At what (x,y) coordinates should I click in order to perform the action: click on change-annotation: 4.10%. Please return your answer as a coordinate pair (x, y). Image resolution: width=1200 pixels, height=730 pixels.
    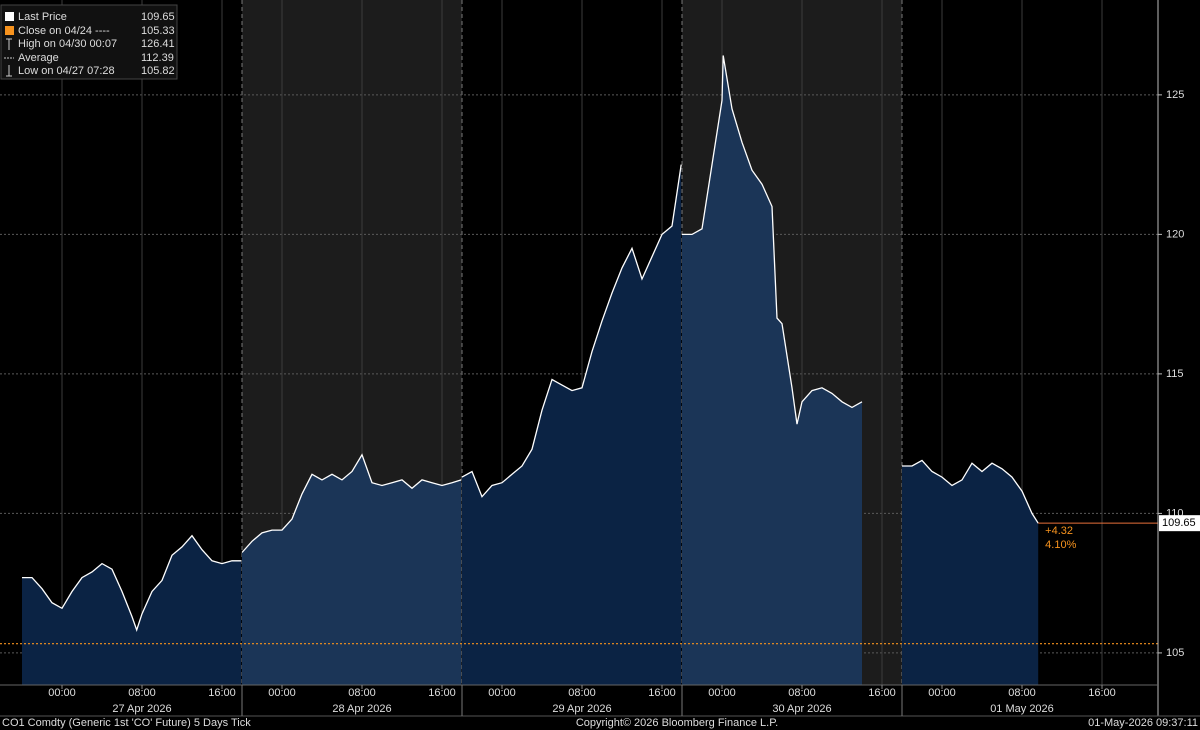
    Looking at the image, I should click on (1060, 545).